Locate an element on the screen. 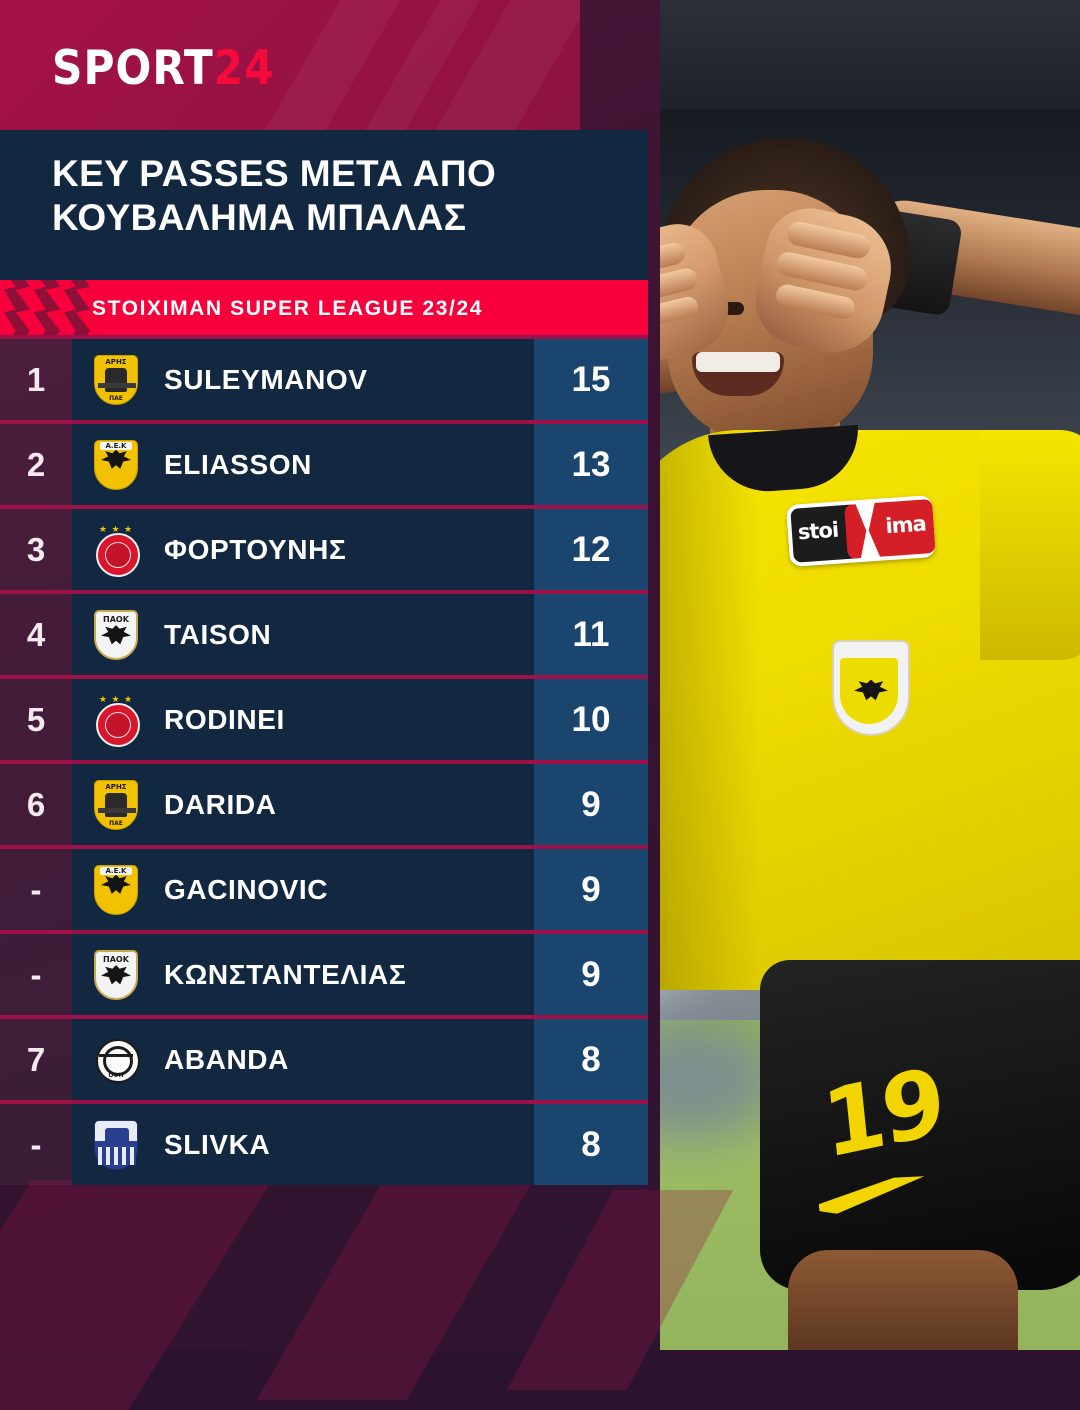 The height and width of the screenshot is (1410, 1080). crest-rings-icon is located at coordinates (116, 1060).